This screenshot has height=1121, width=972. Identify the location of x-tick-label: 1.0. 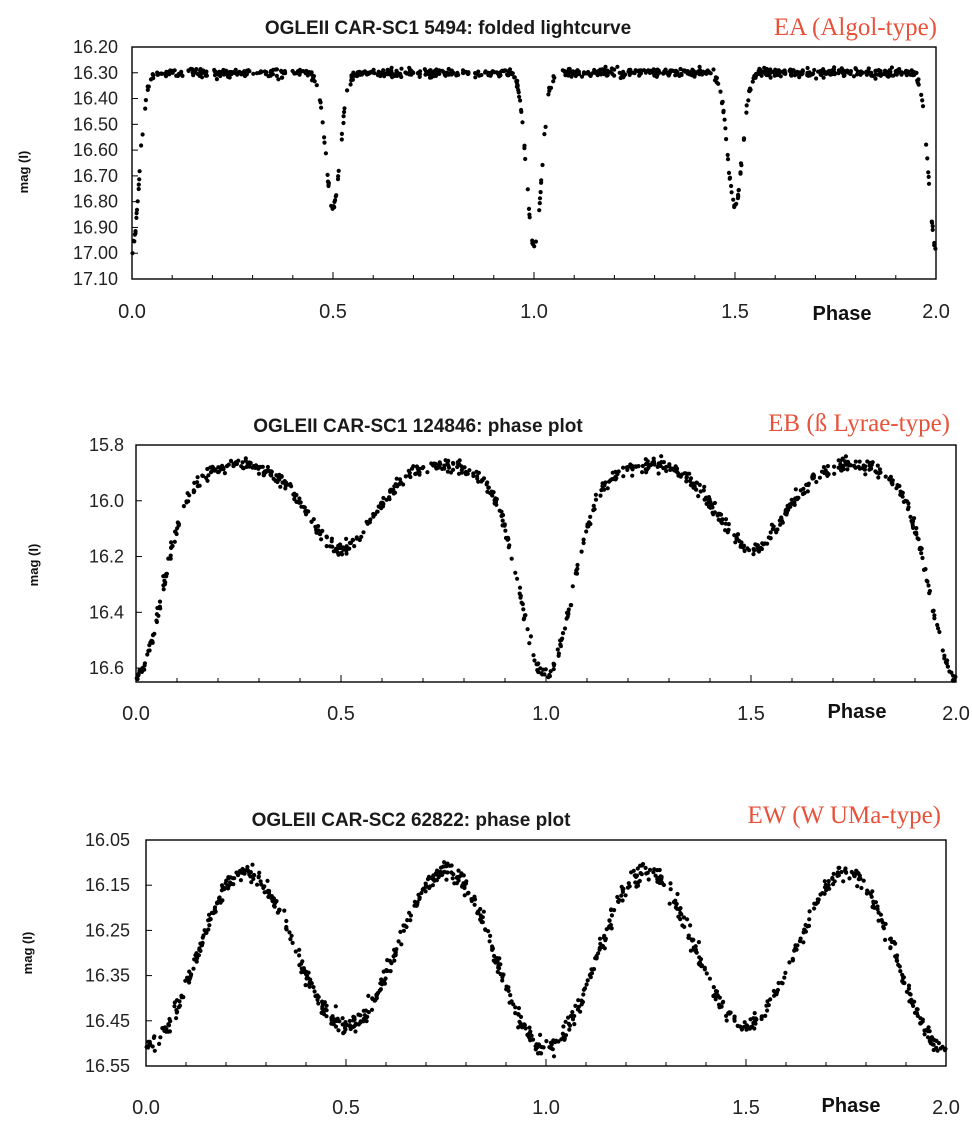
(546, 714).